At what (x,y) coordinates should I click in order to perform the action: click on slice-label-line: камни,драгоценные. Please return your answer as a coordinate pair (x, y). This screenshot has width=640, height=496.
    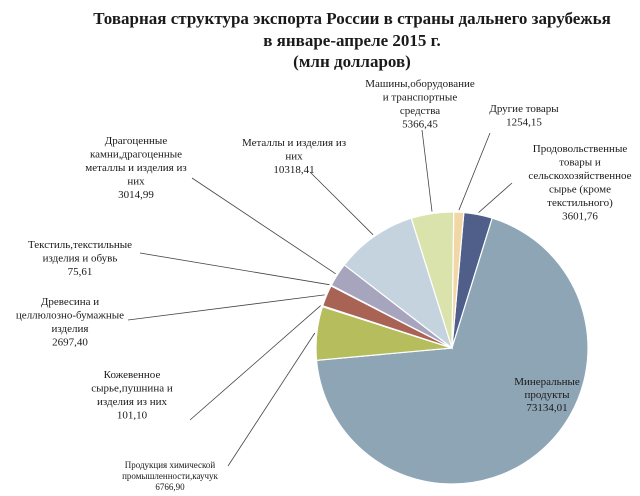
    Looking at the image, I should click on (136, 155).